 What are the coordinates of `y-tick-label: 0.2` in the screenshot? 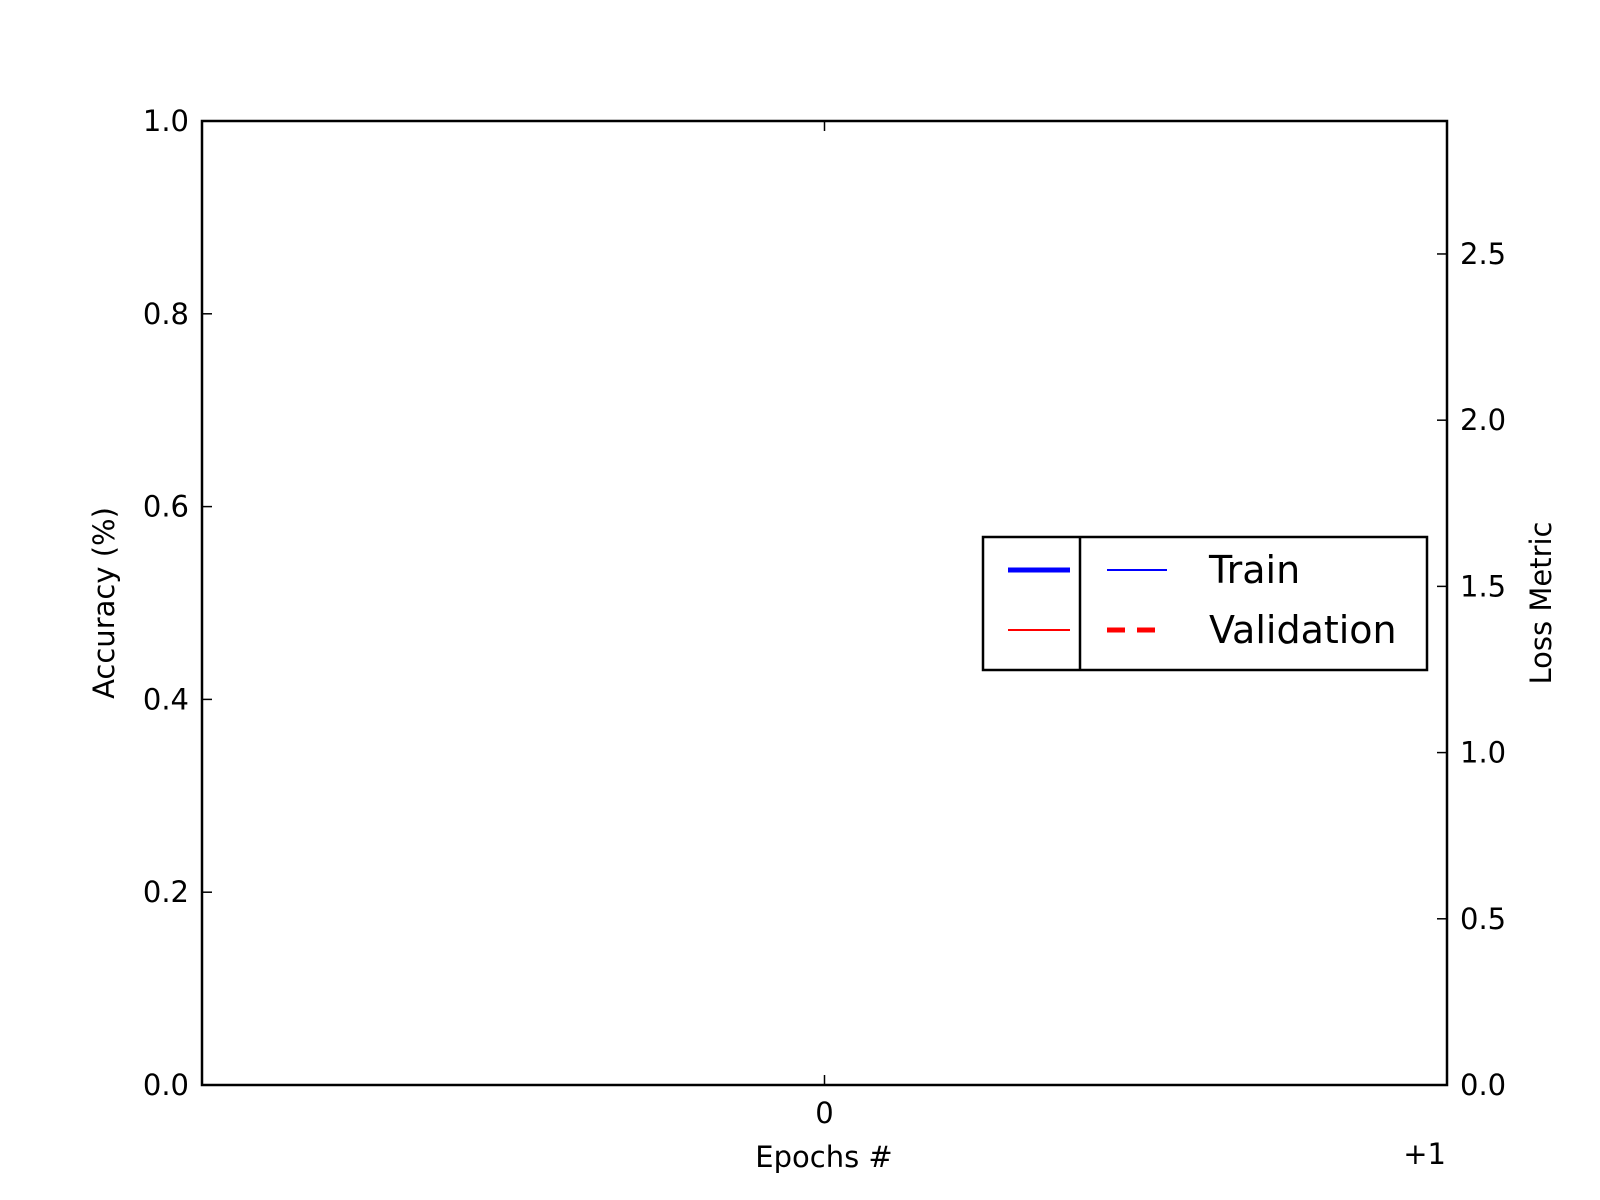 It's located at (166, 892).